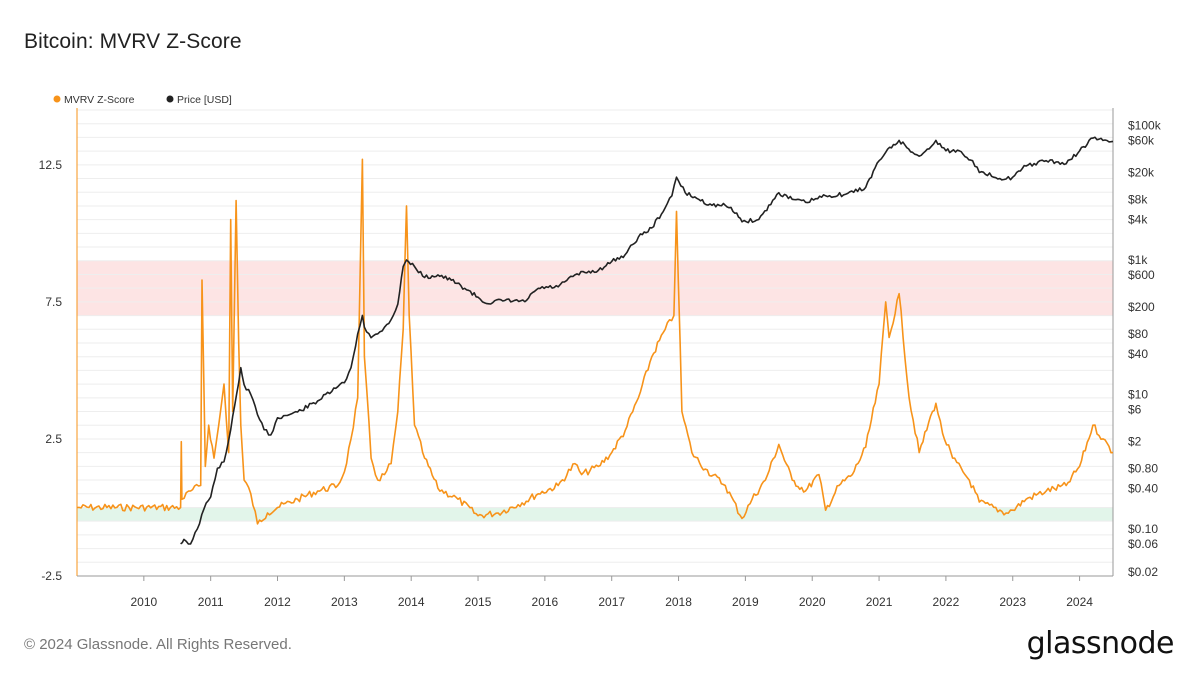 The width and height of the screenshot is (1200, 675). What do you see at coordinates (478, 602) in the screenshot?
I see `x-tick-label: 2015` at bounding box center [478, 602].